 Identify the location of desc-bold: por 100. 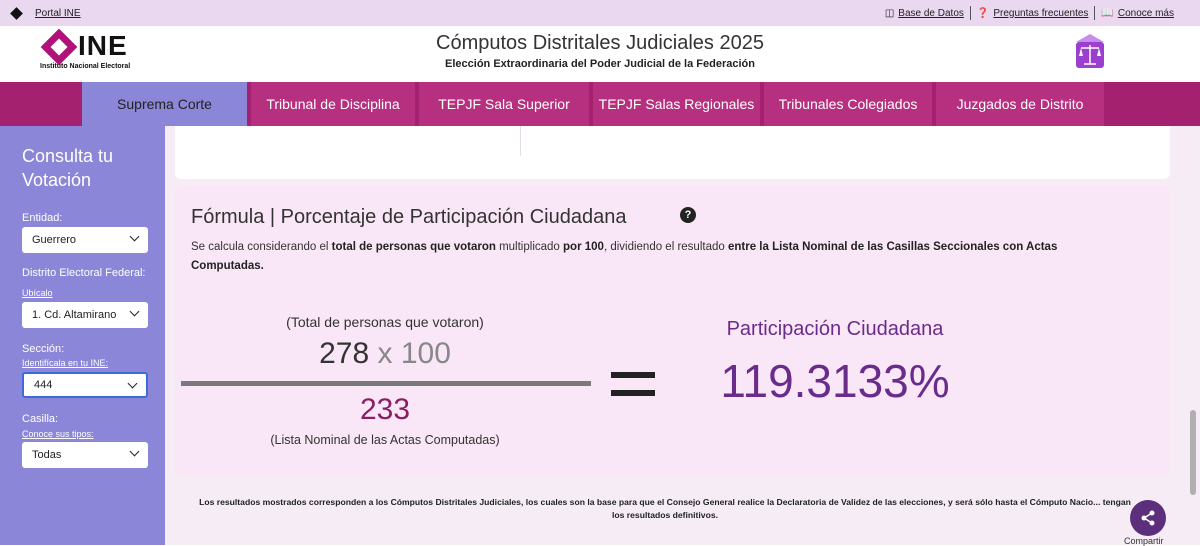
(583, 247).